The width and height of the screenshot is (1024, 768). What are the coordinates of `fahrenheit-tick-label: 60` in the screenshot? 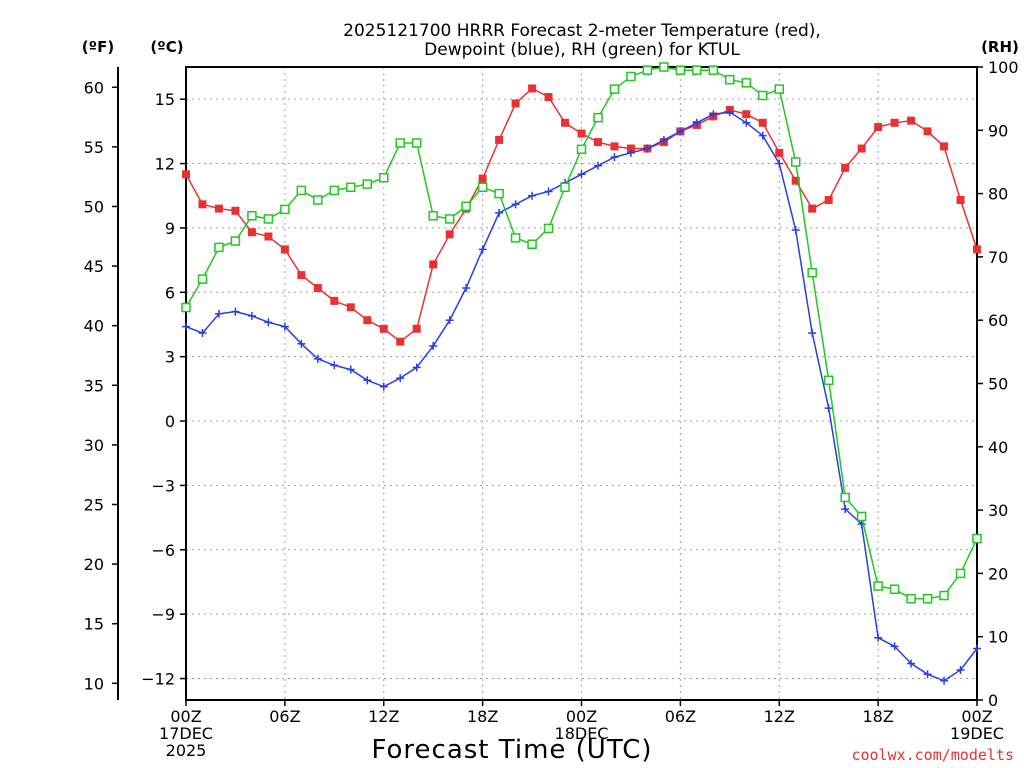 It's located at (94, 87).